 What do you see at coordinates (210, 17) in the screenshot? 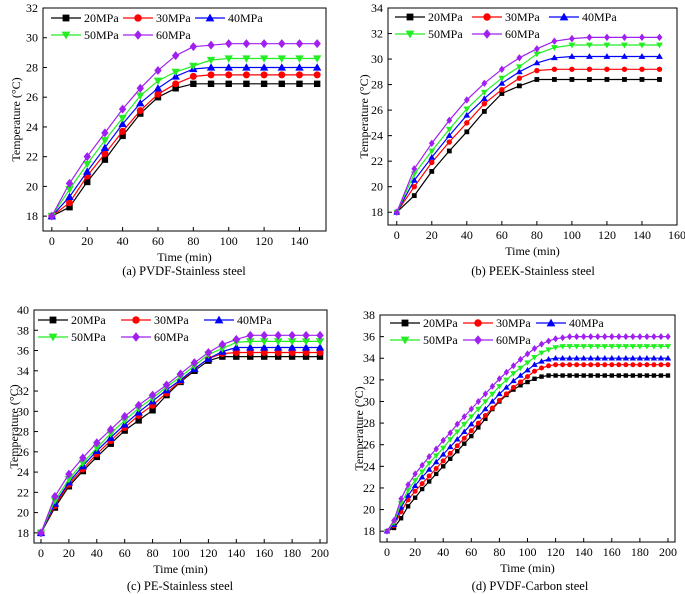
I see `legend-marker-40MPa` at bounding box center [210, 17].